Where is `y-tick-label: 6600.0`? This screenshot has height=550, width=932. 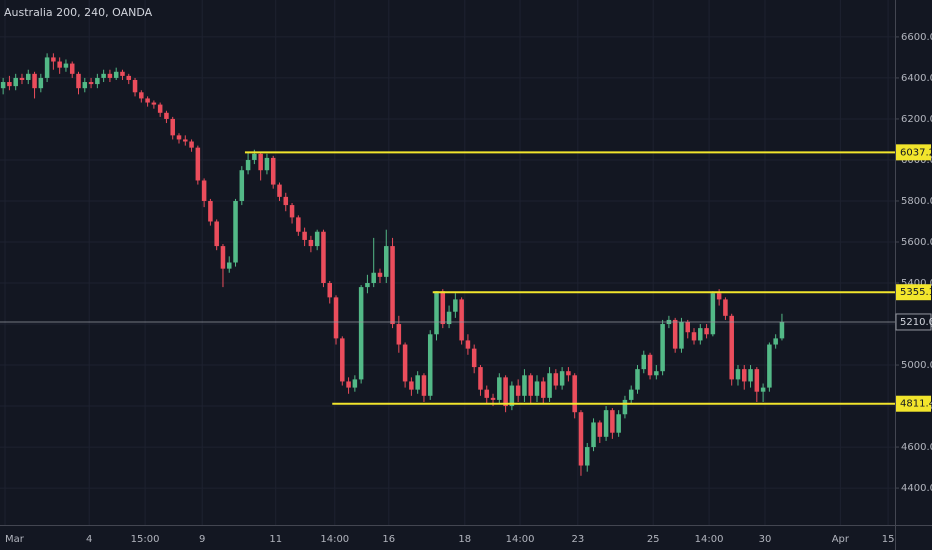 y-tick-label: 6600.0 is located at coordinates (916, 37).